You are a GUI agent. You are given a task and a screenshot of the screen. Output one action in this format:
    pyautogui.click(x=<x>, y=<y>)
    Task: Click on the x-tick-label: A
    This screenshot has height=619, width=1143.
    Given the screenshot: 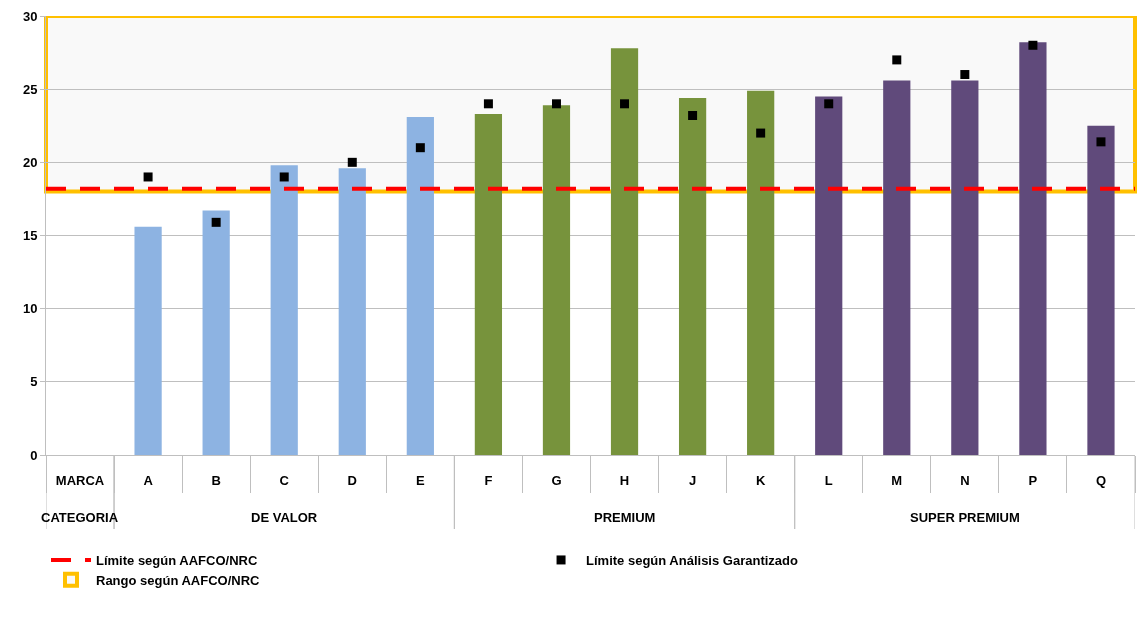 What is the action you would take?
    pyautogui.click(x=148, y=480)
    